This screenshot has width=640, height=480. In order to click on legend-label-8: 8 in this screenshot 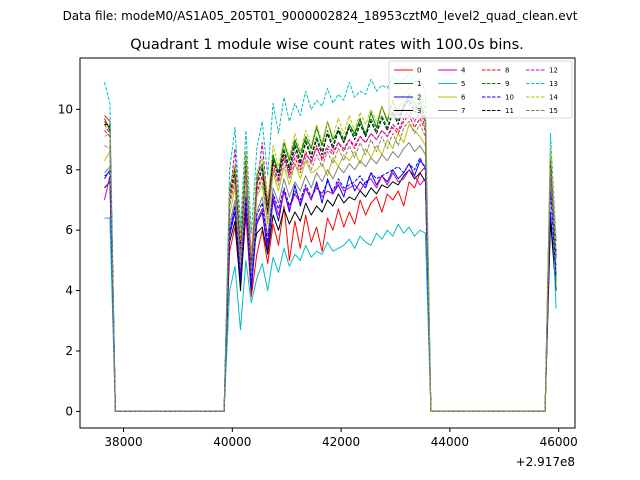, I will do `click(507, 71)`.